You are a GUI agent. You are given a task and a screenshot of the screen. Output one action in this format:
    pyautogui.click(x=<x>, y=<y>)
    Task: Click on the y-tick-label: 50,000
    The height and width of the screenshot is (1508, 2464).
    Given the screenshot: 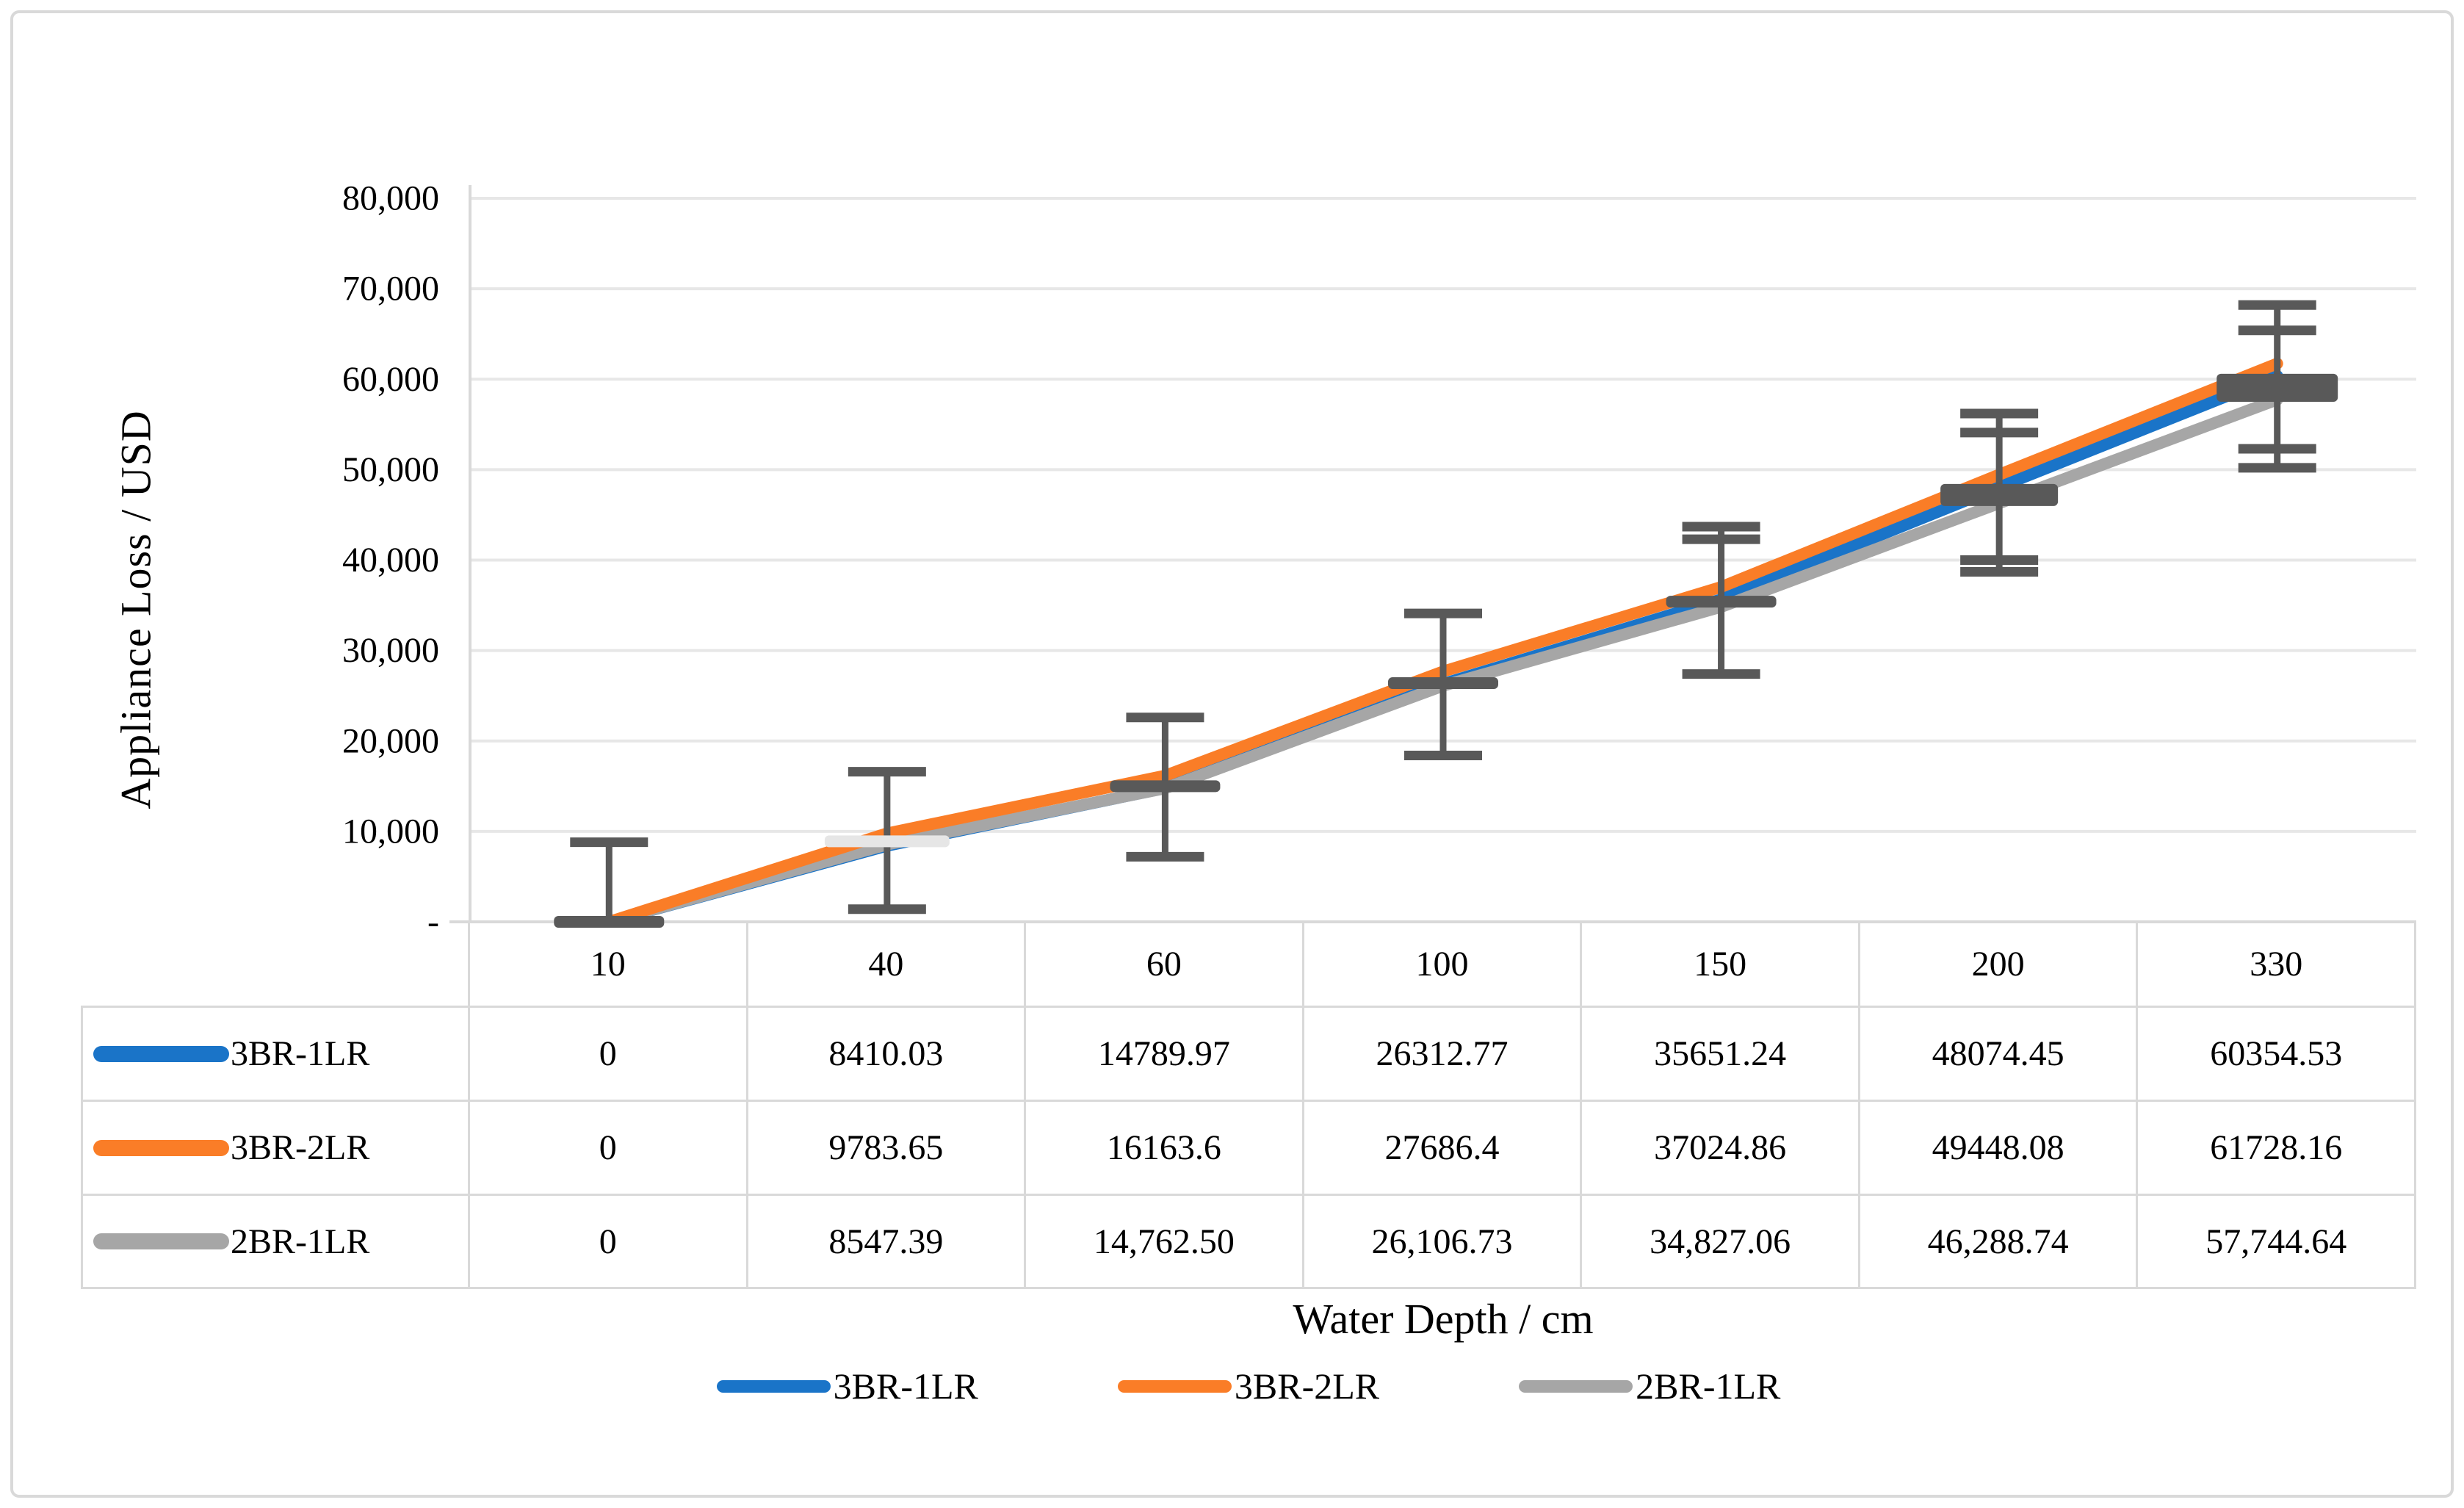 What is the action you would take?
    pyautogui.click(x=390, y=469)
    